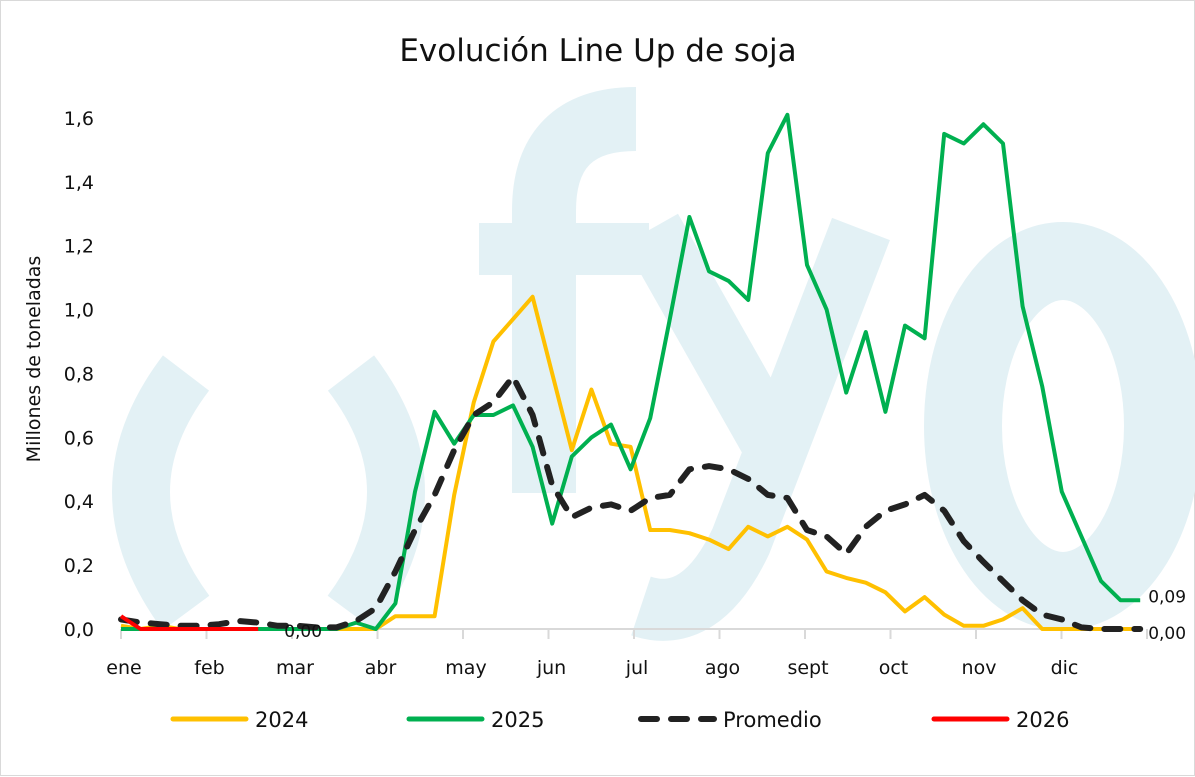 This screenshot has width=1195, height=777. I want to click on y-tick-label: 1,0, so click(79, 311).